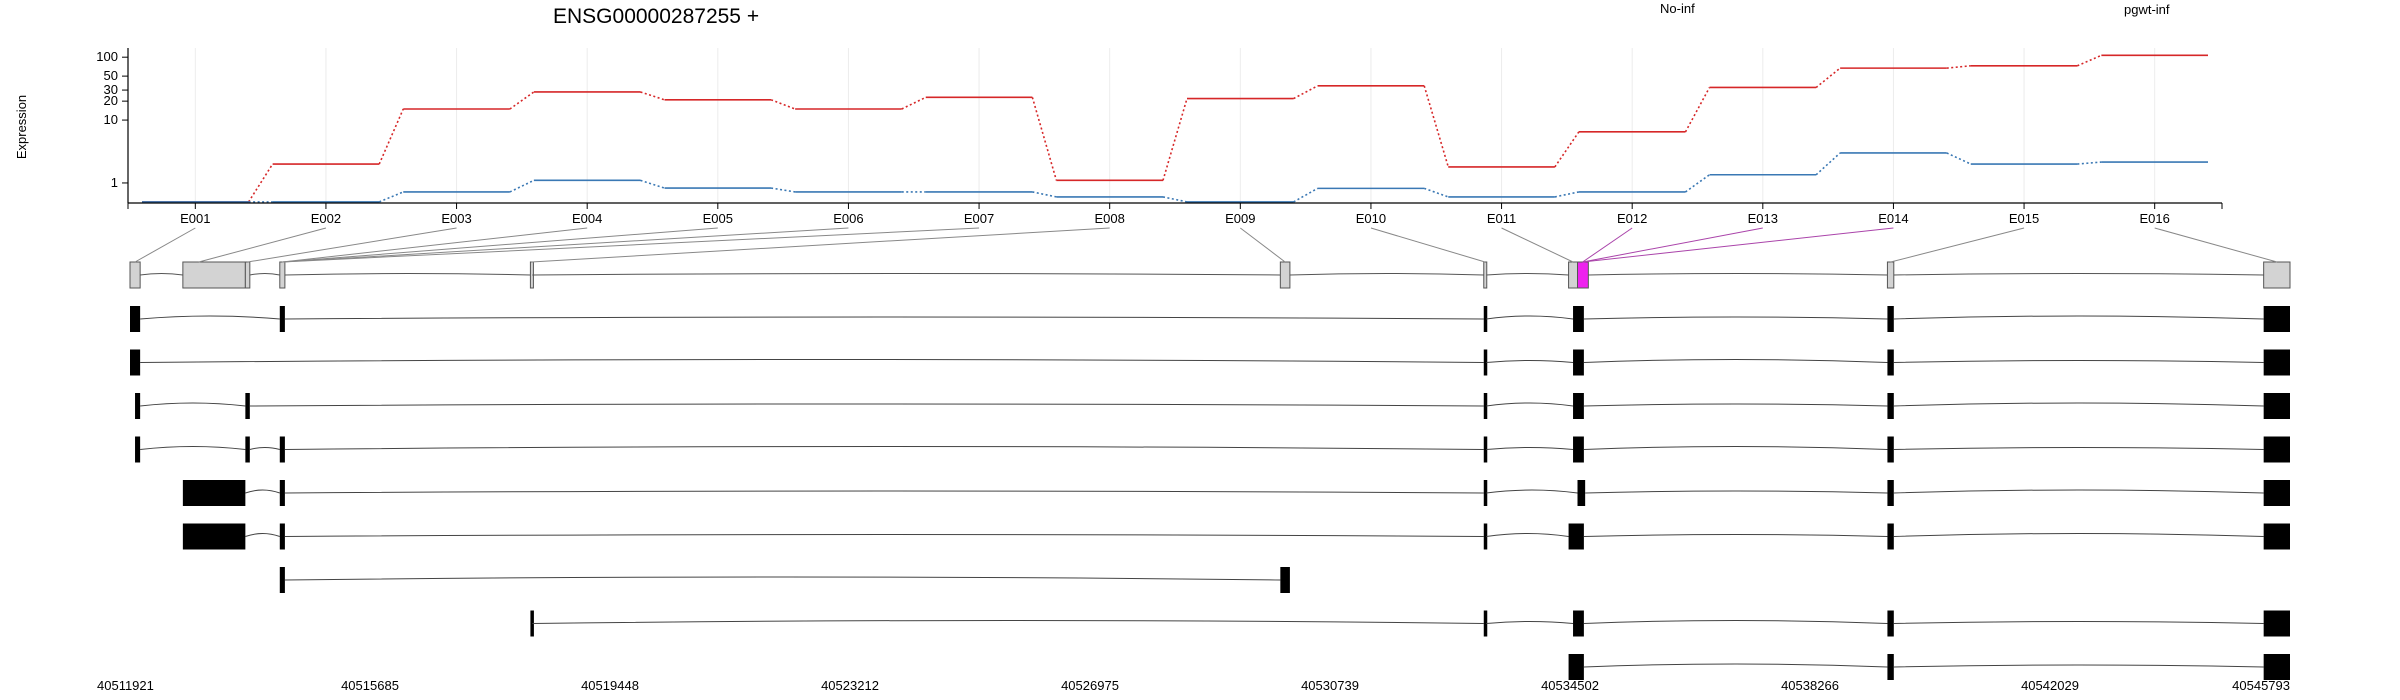 The image size is (2400, 700). What do you see at coordinates (2155, 218) in the screenshot?
I see `x-tick-label-e016: E016` at bounding box center [2155, 218].